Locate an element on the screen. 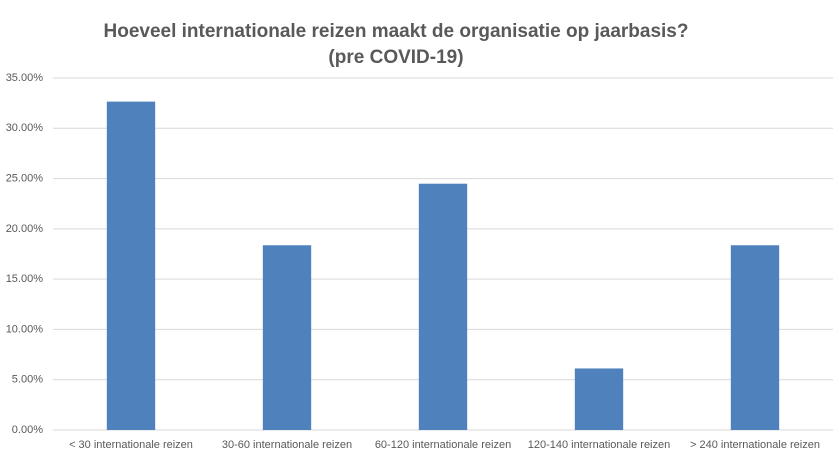 The height and width of the screenshot is (464, 839). y-tick-label: 15.00% is located at coordinates (25, 279).